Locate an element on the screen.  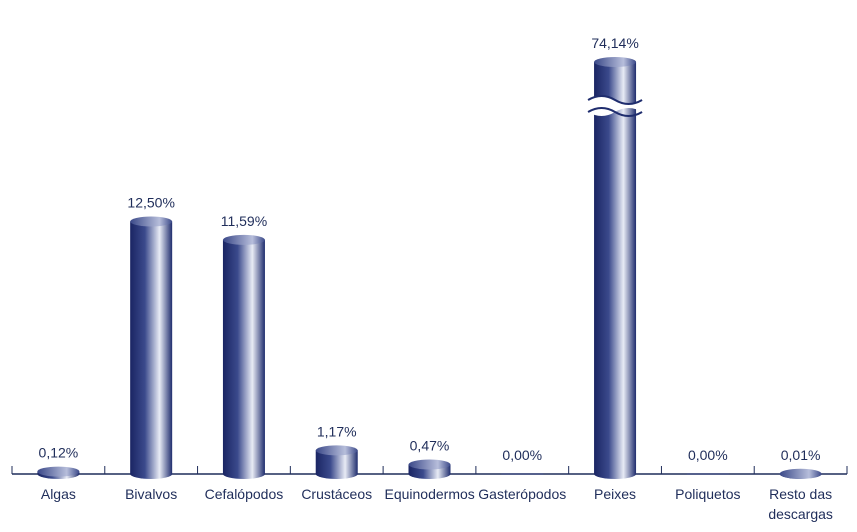
value-label: 74,14% is located at coordinates (614, 43).